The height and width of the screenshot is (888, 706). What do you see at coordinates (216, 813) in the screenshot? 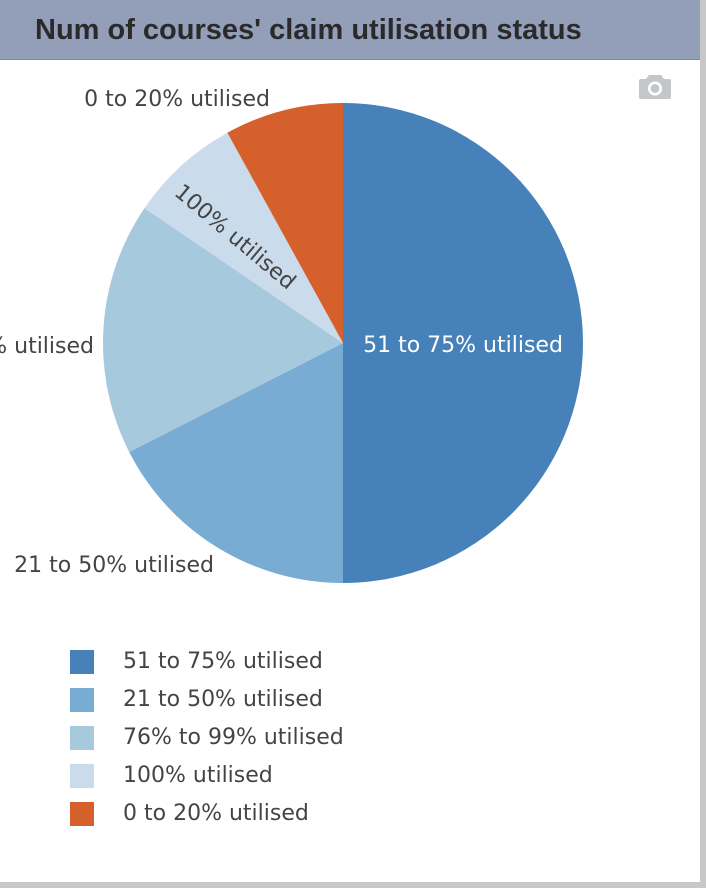
I see `legend-label: 0 to 20% utilised` at bounding box center [216, 813].